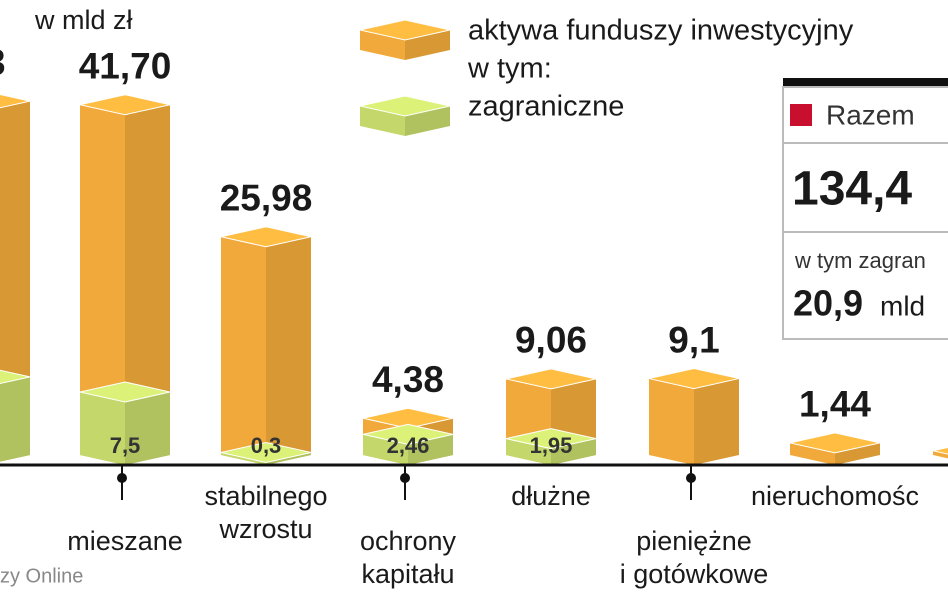  I want to click on summary-box: Razem 134,4 w tym zagran 20,9 mld, so click(865, 209).